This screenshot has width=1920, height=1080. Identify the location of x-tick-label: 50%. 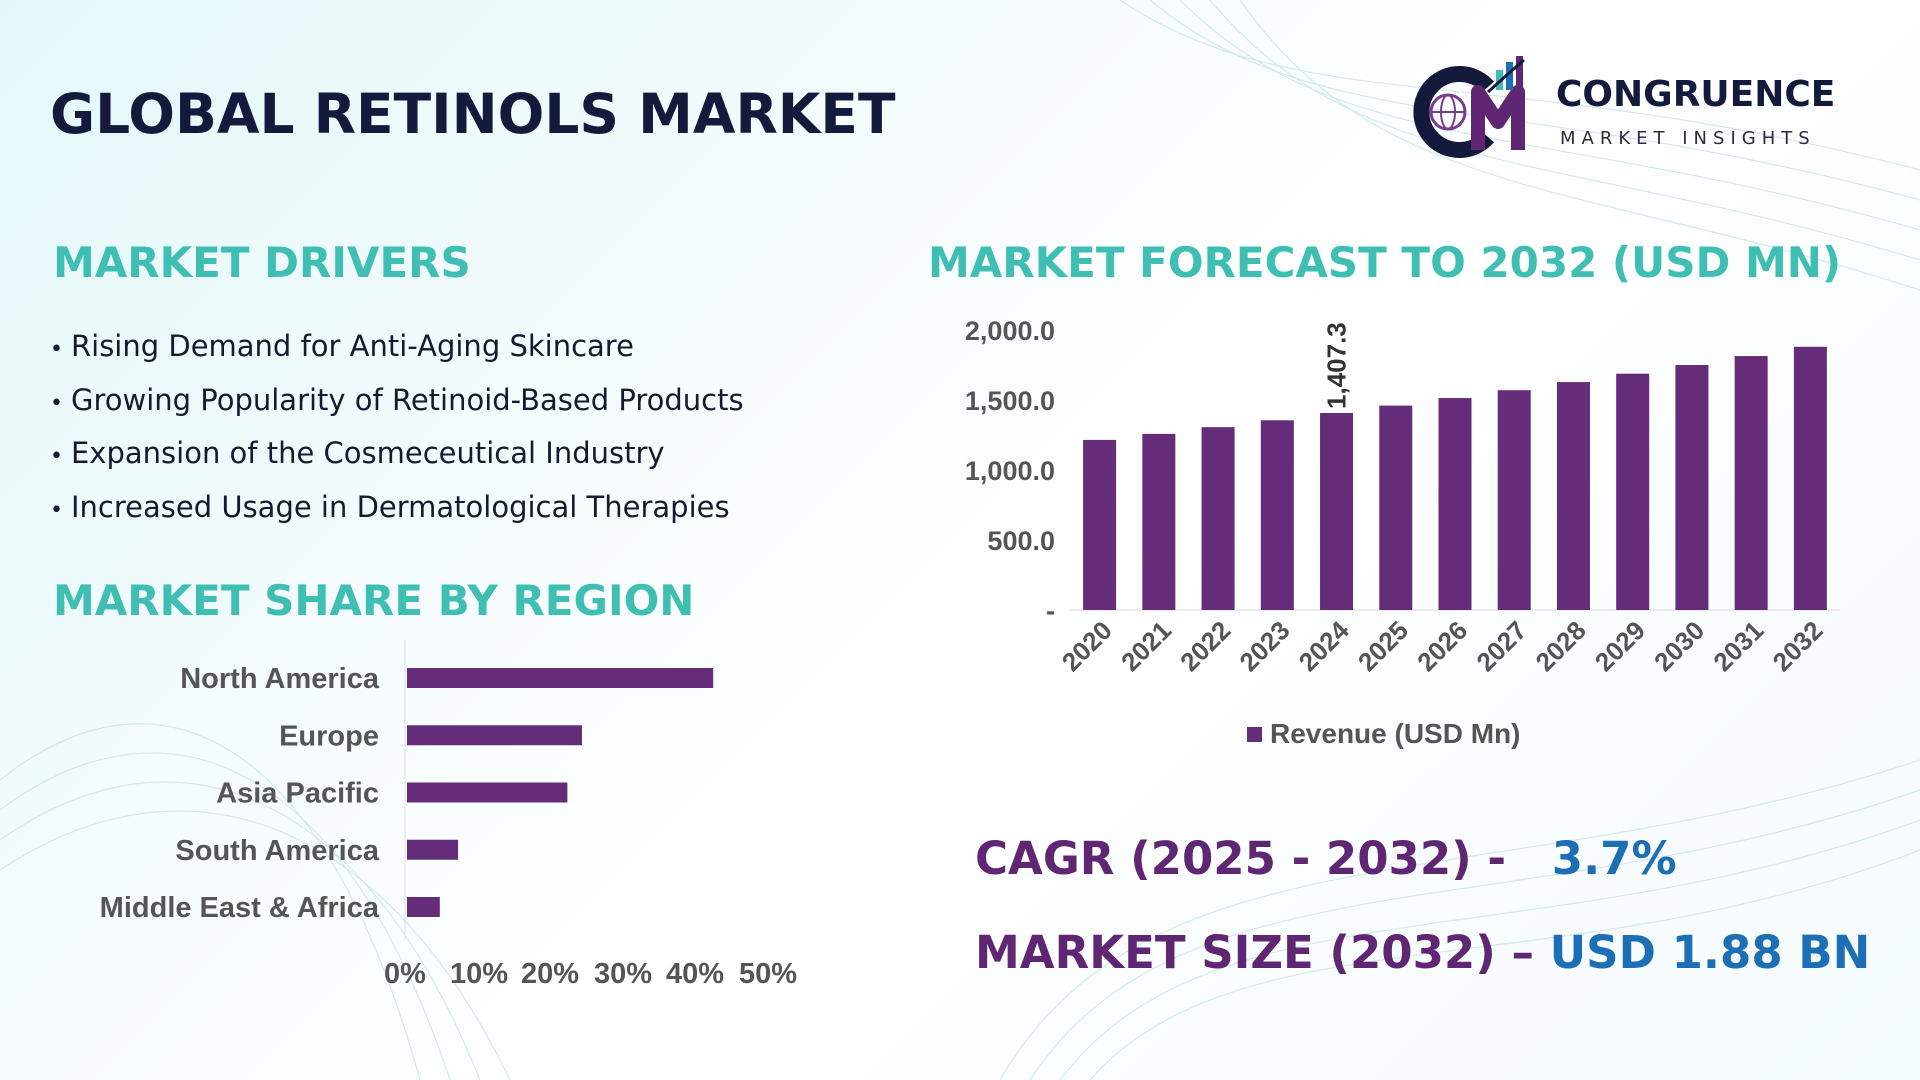
(768, 974).